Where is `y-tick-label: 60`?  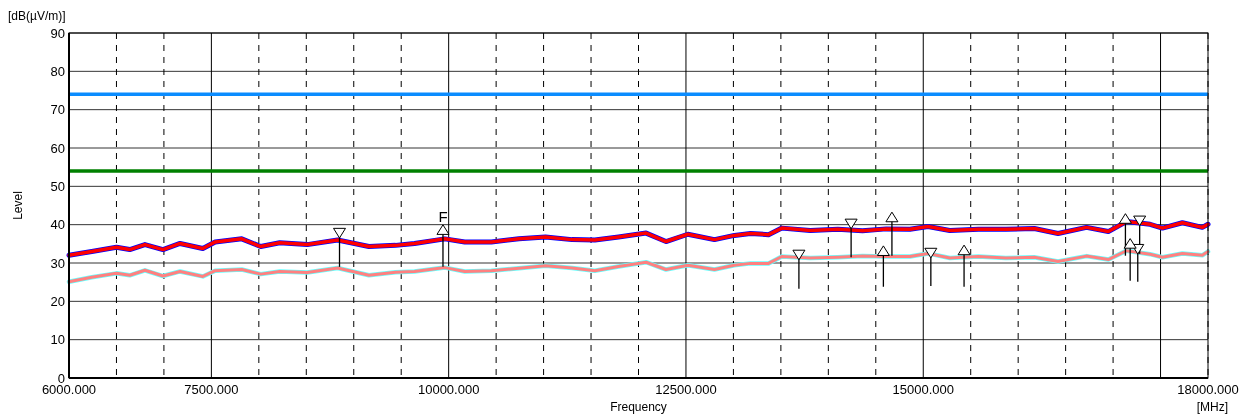
y-tick-label: 60 is located at coordinates (57, 148).